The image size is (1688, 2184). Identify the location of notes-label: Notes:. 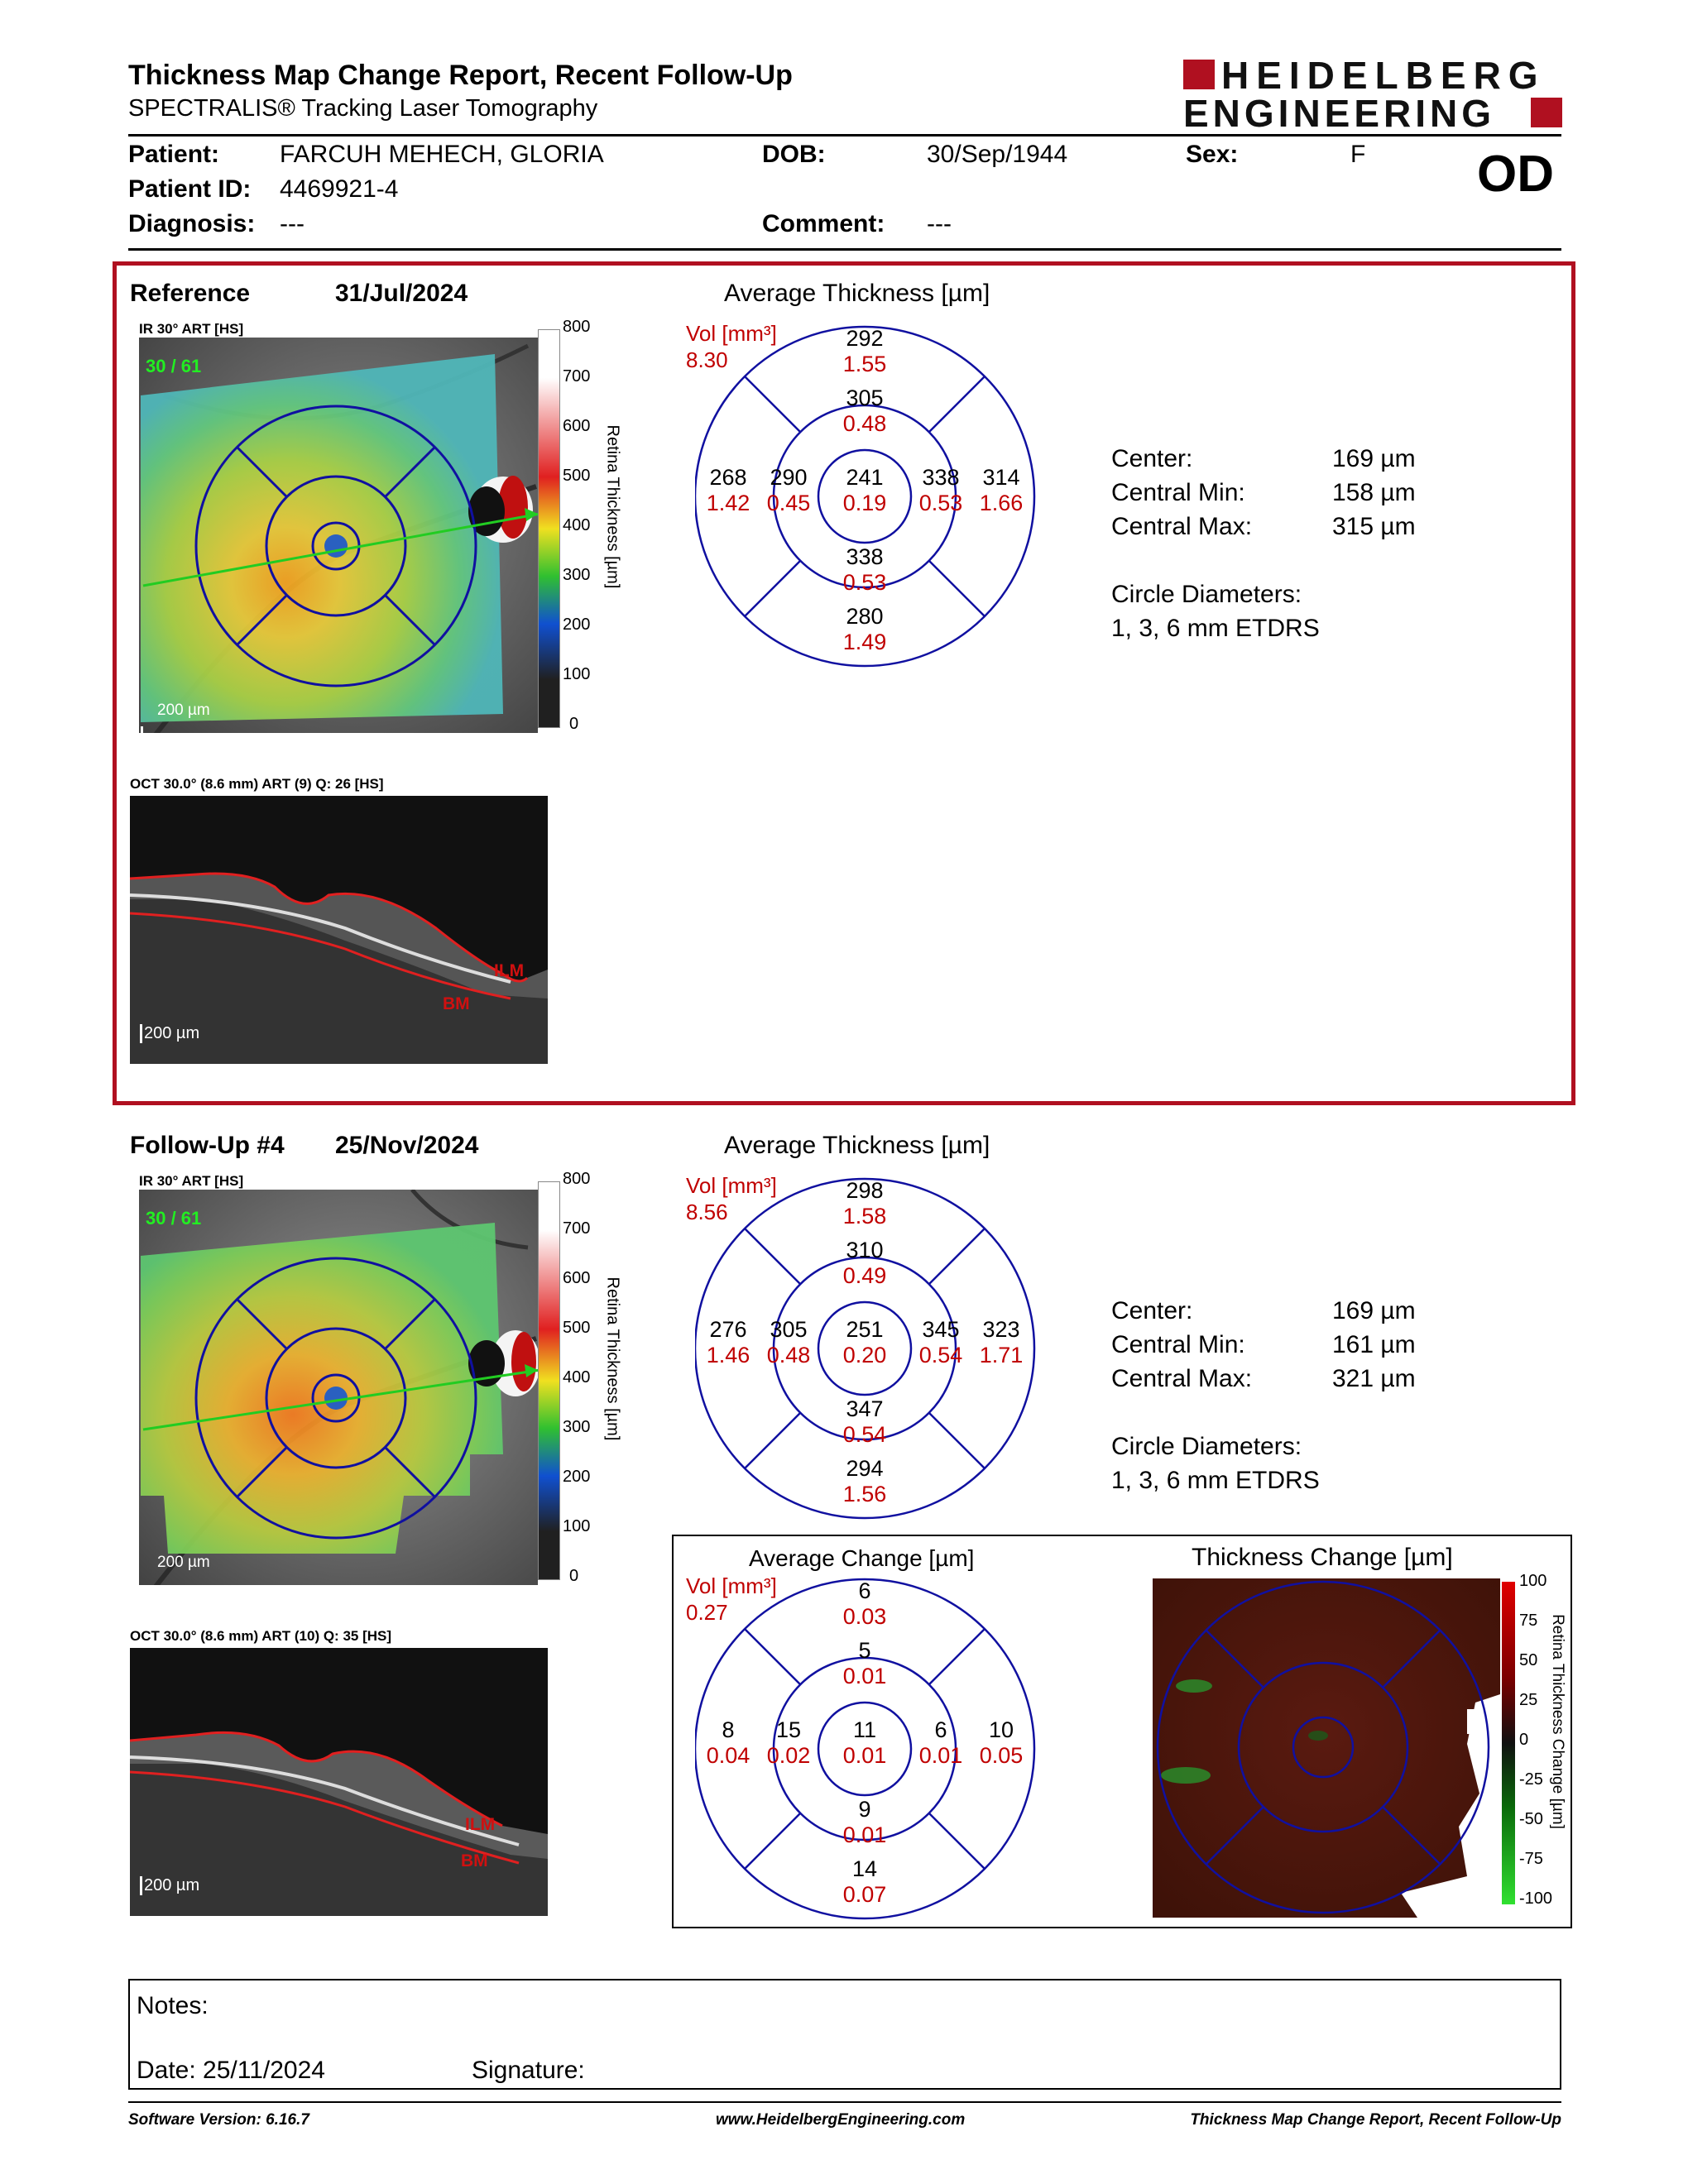
(173, 2005).